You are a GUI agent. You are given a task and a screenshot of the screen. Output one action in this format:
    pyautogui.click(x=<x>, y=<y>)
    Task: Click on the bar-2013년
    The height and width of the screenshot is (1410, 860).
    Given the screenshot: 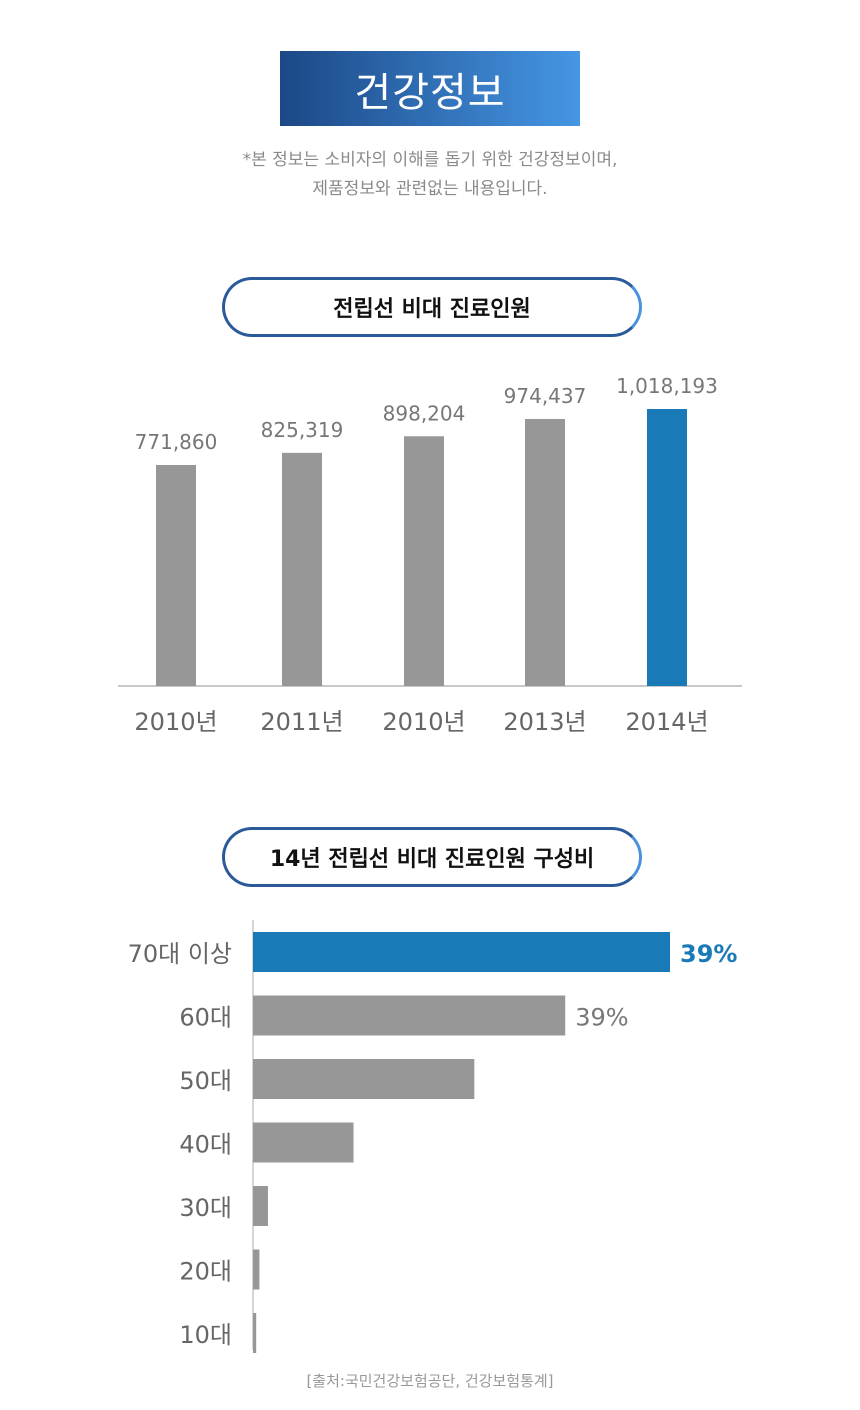 What is the action you would take?
    pyautogui.click(x=545, y=552)
    